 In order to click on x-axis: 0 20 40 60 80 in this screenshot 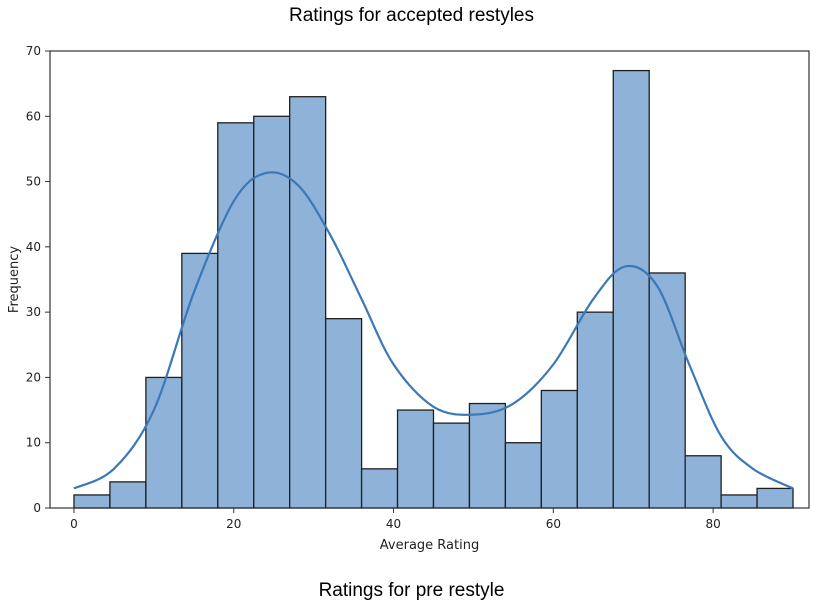, I will do `click(395, 519)`.